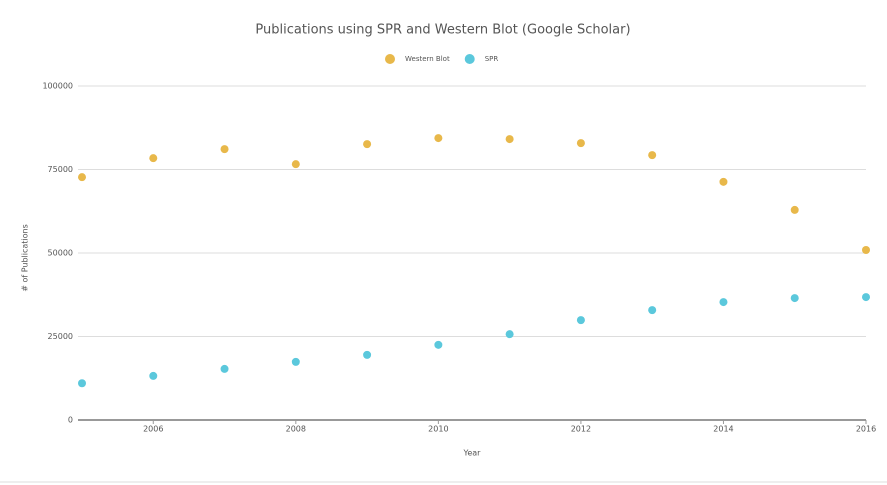 The height and width of the screenshot is (485, 887). What do you see at coordinates (60, 253) in the screenshot?
I see `y-tick-label: 50000` at bounding box center [60, 253].